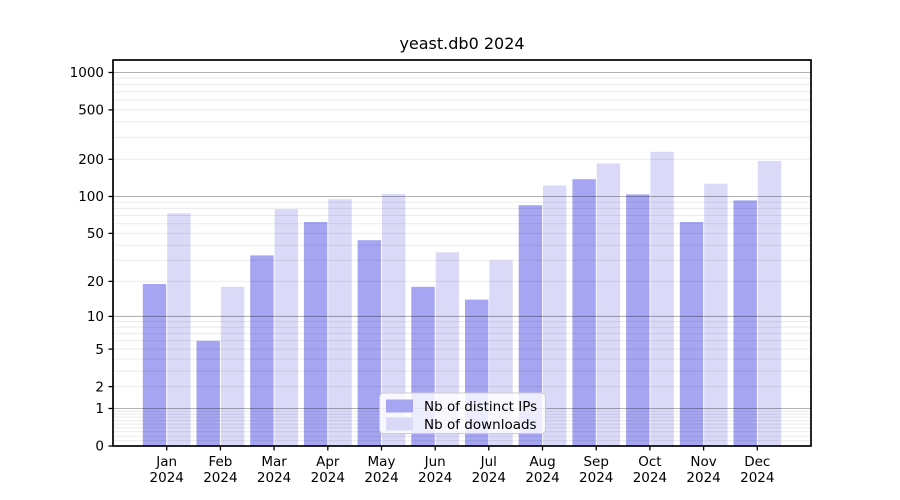 This screenshot has height=500, width=900. Describe the element at coordinates (91, 197) in the screenshot. I see `y-tick-label: 100` at that location.